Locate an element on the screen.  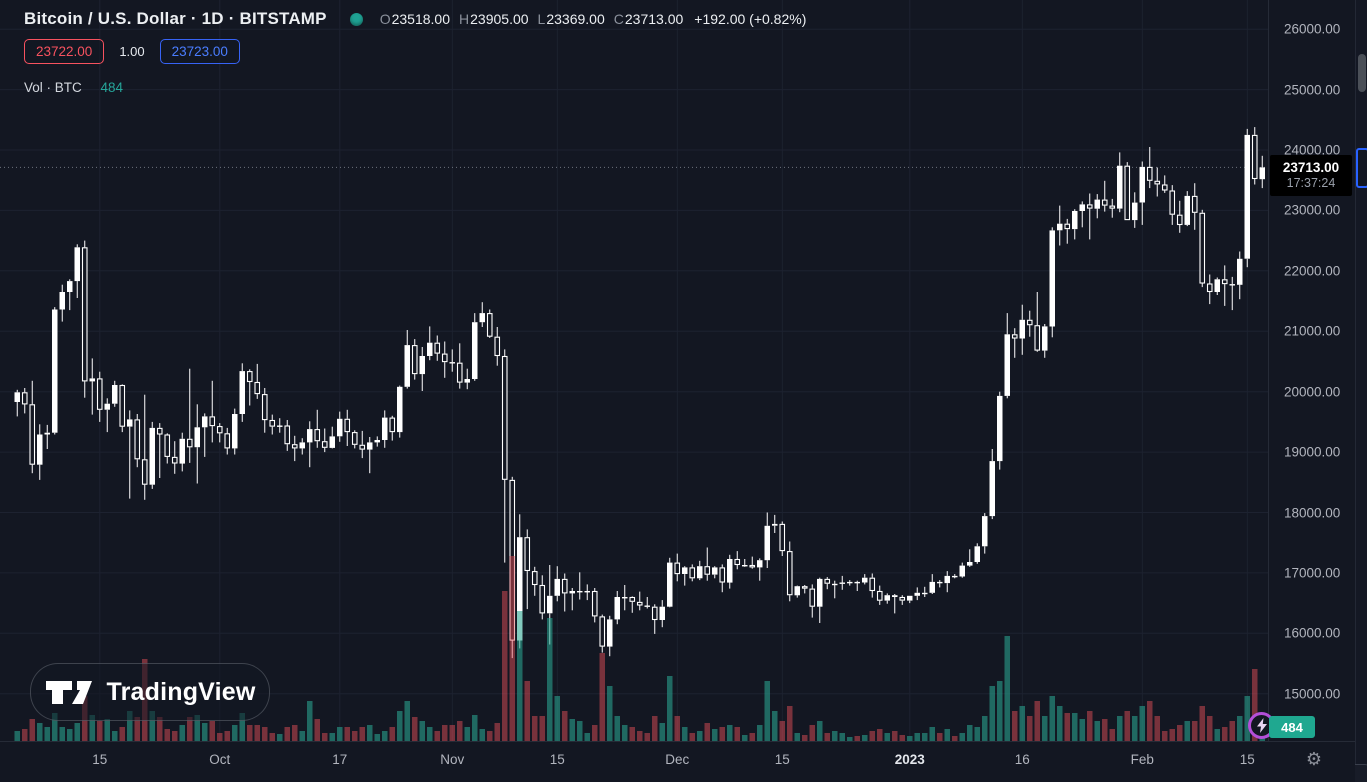
tradingview-logo-text: TradingView is located at coordinates (181, 691).